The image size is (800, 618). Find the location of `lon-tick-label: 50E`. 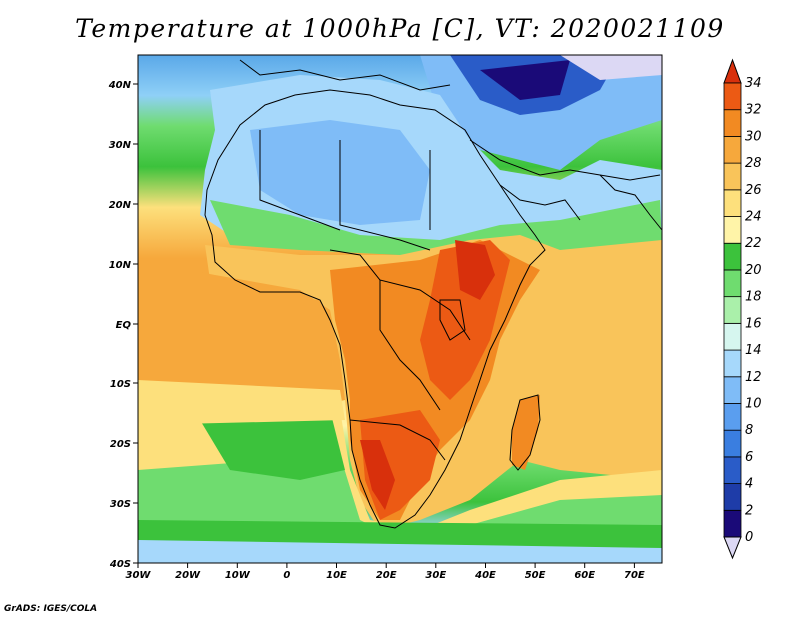

lon-tick-label: 50E is located at coordinates (535, 575).